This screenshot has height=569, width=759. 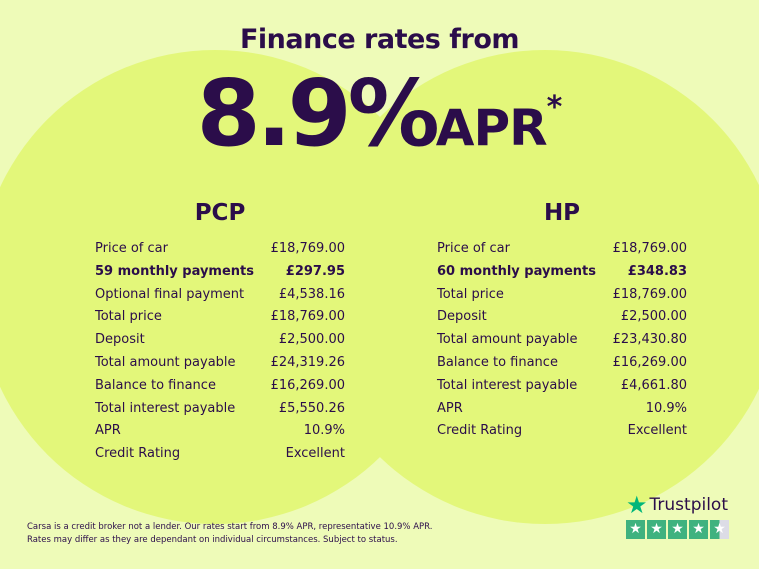 I want to click on hp-row: 60 monthly payments £348.83, so click(x=562, y=272).